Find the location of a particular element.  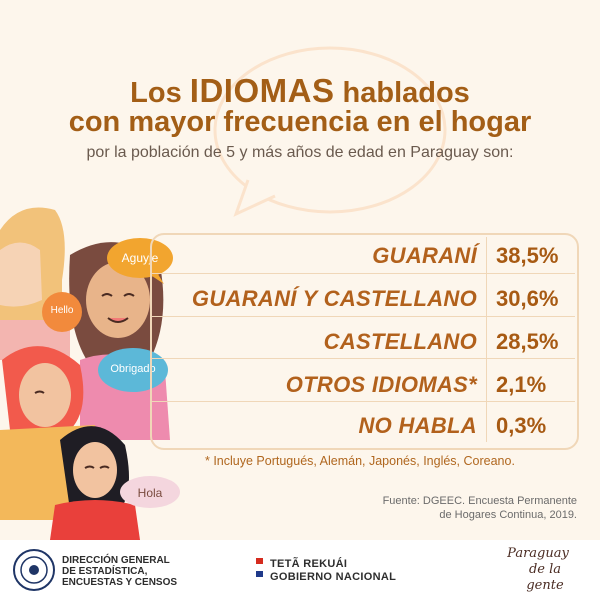

hola-text: Hola is located at coordinates (150, 493).